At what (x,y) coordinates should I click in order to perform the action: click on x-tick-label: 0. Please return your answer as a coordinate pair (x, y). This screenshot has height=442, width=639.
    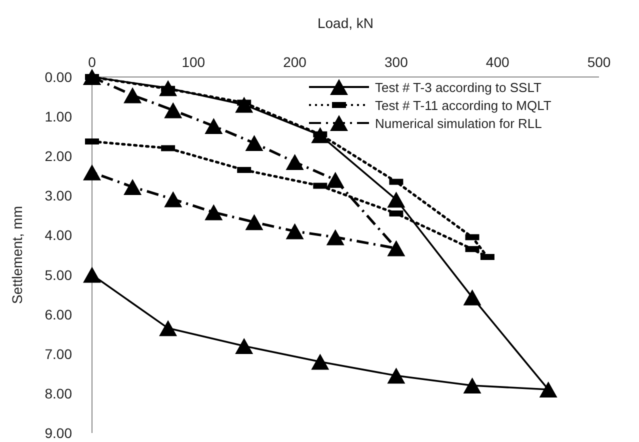
    Looking at the image, I should click on (92, 62).